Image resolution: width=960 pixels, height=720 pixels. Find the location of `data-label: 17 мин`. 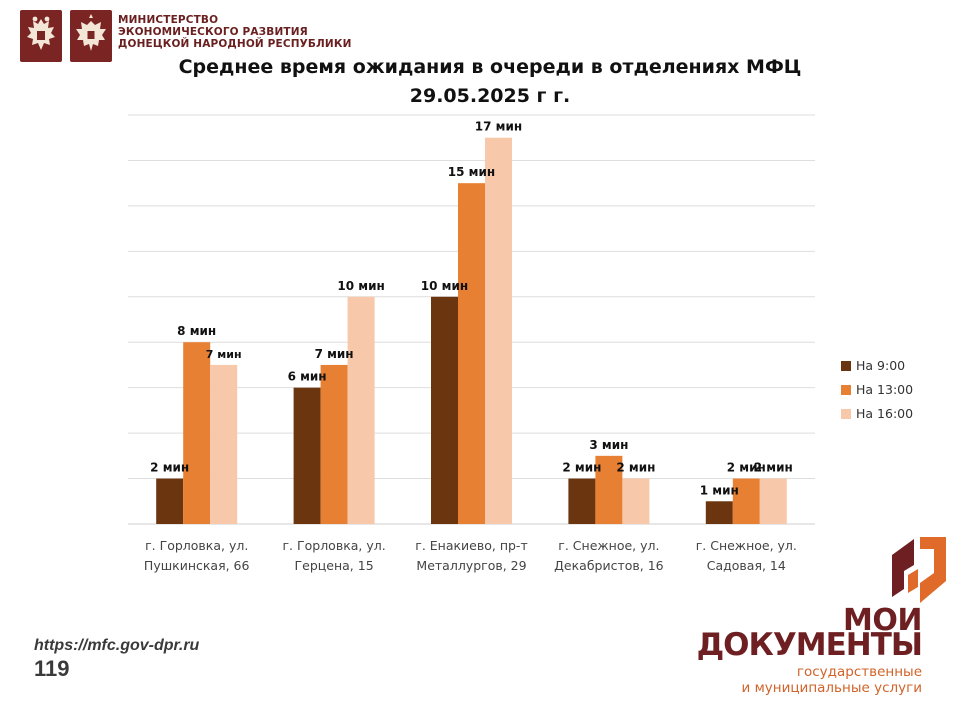

data-label: 17 мин is located at coordinates (498, 127).